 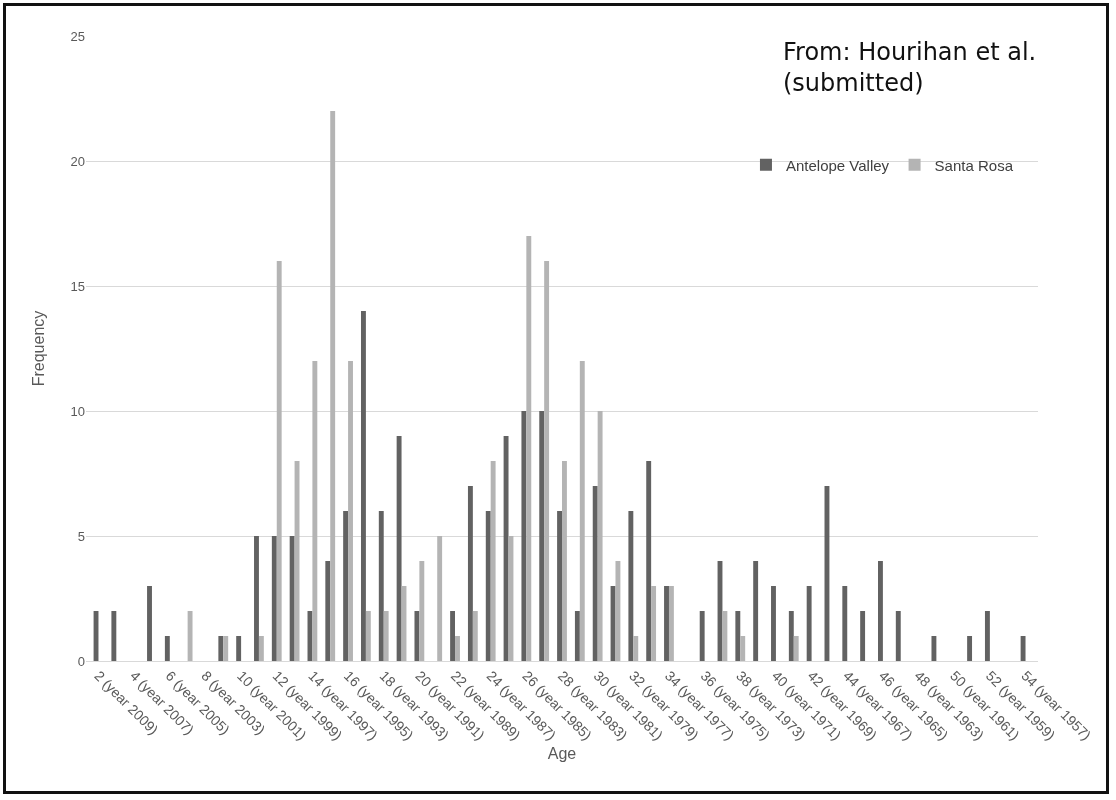 What do you see at coordinates (81, 536) in the screenshot?
I see `y-tick-label: 5` at bounding box center [81, 536].